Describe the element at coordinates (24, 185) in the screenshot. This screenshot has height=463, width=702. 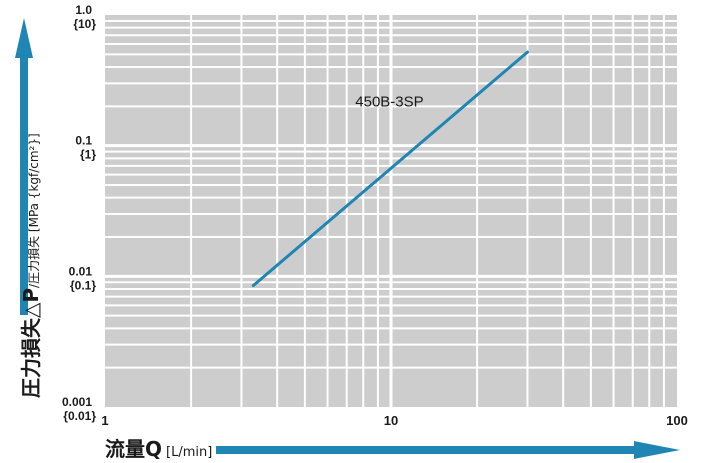
I see `y-axis-arrow-shaft` at that location.